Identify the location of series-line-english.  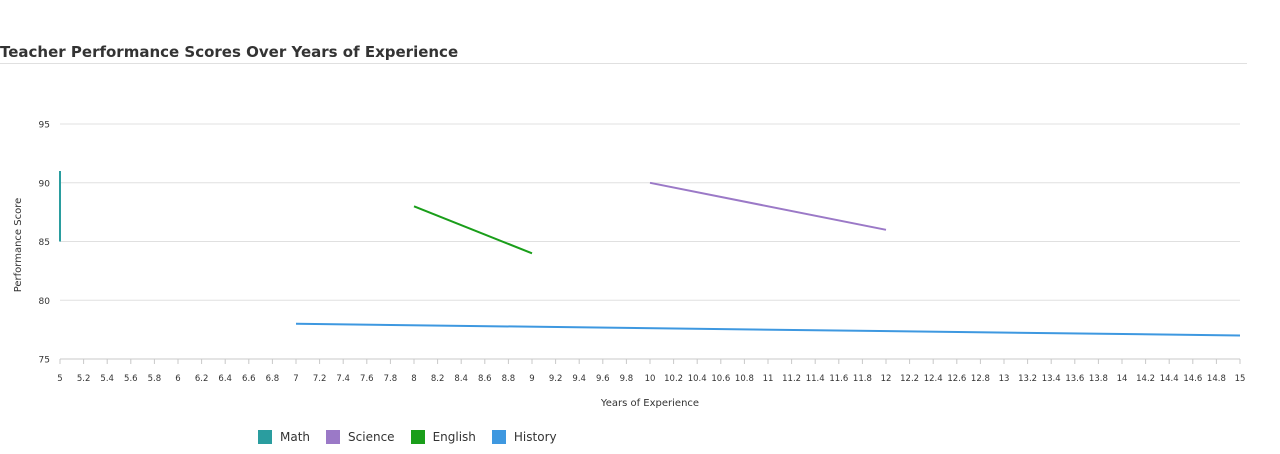
(473, 230).